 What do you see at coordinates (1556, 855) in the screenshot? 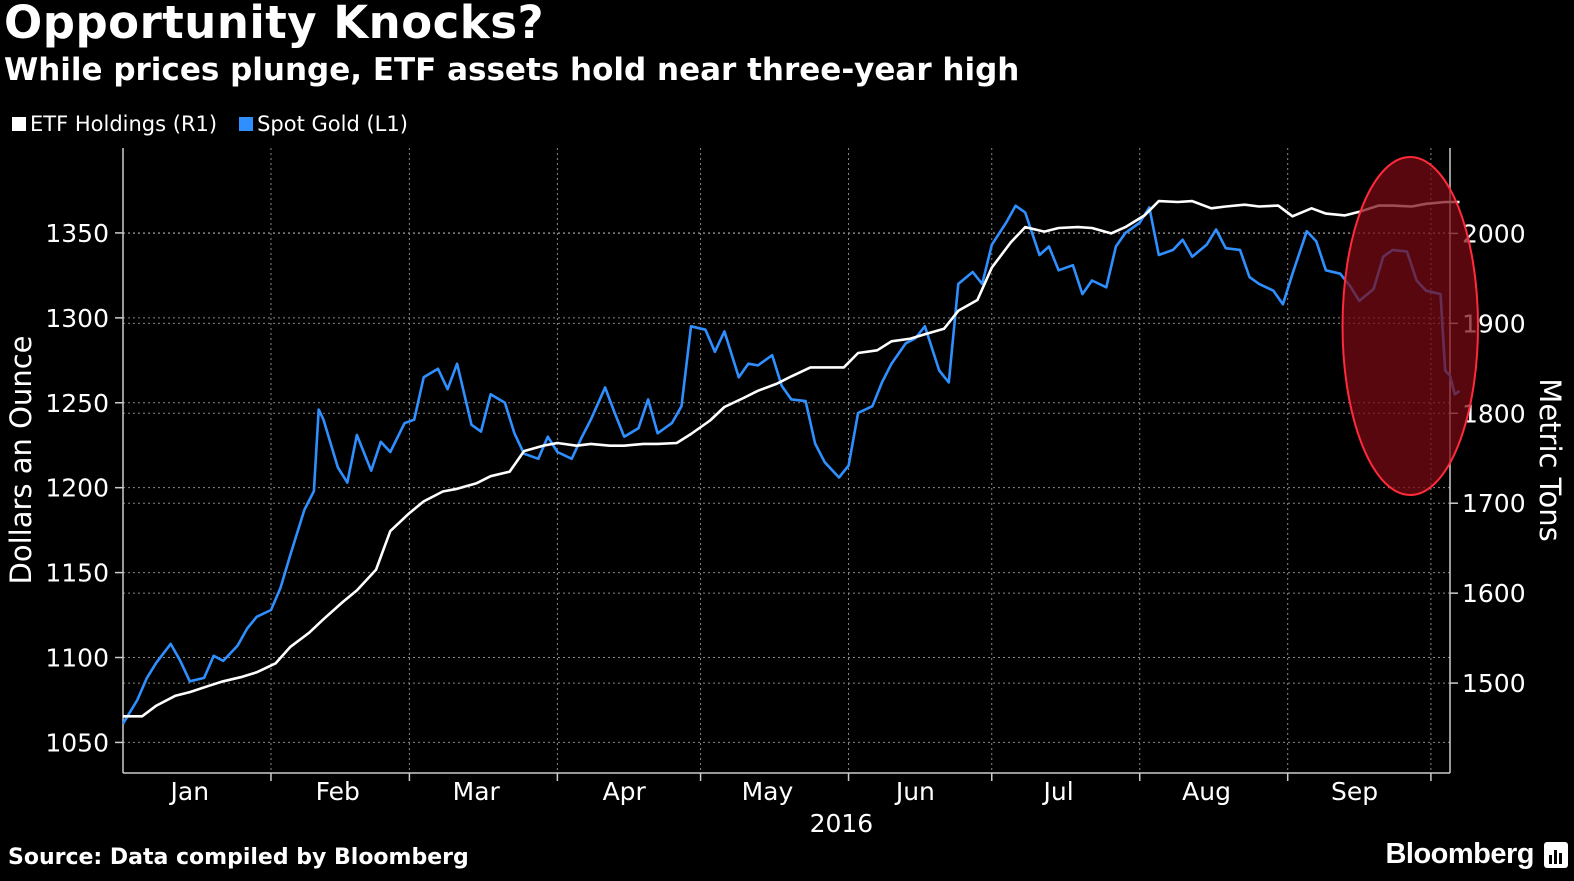
I see `bloomberg-terminal-icon` at bounding box center [1556, 855].